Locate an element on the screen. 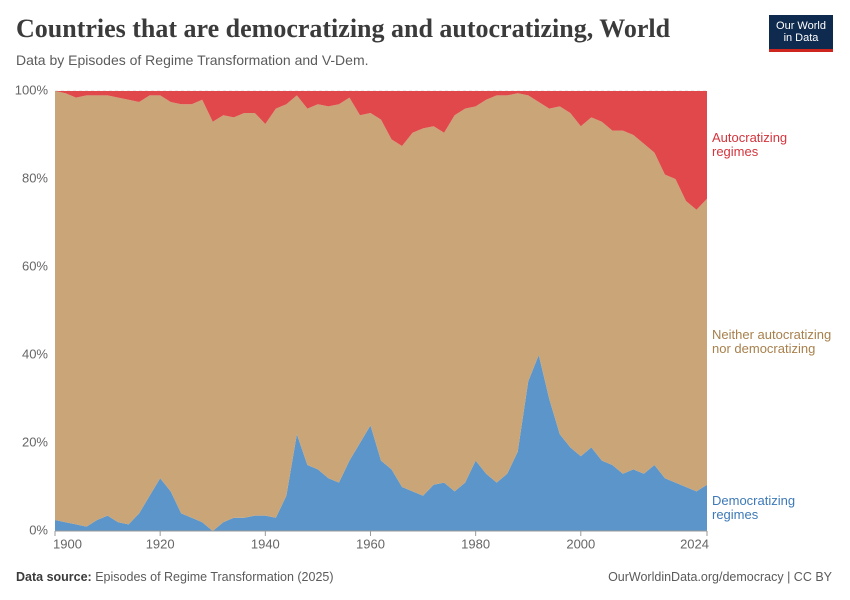 The image size is (850, 600). y-tick-label: 20% is located at coordinates (35, 441).